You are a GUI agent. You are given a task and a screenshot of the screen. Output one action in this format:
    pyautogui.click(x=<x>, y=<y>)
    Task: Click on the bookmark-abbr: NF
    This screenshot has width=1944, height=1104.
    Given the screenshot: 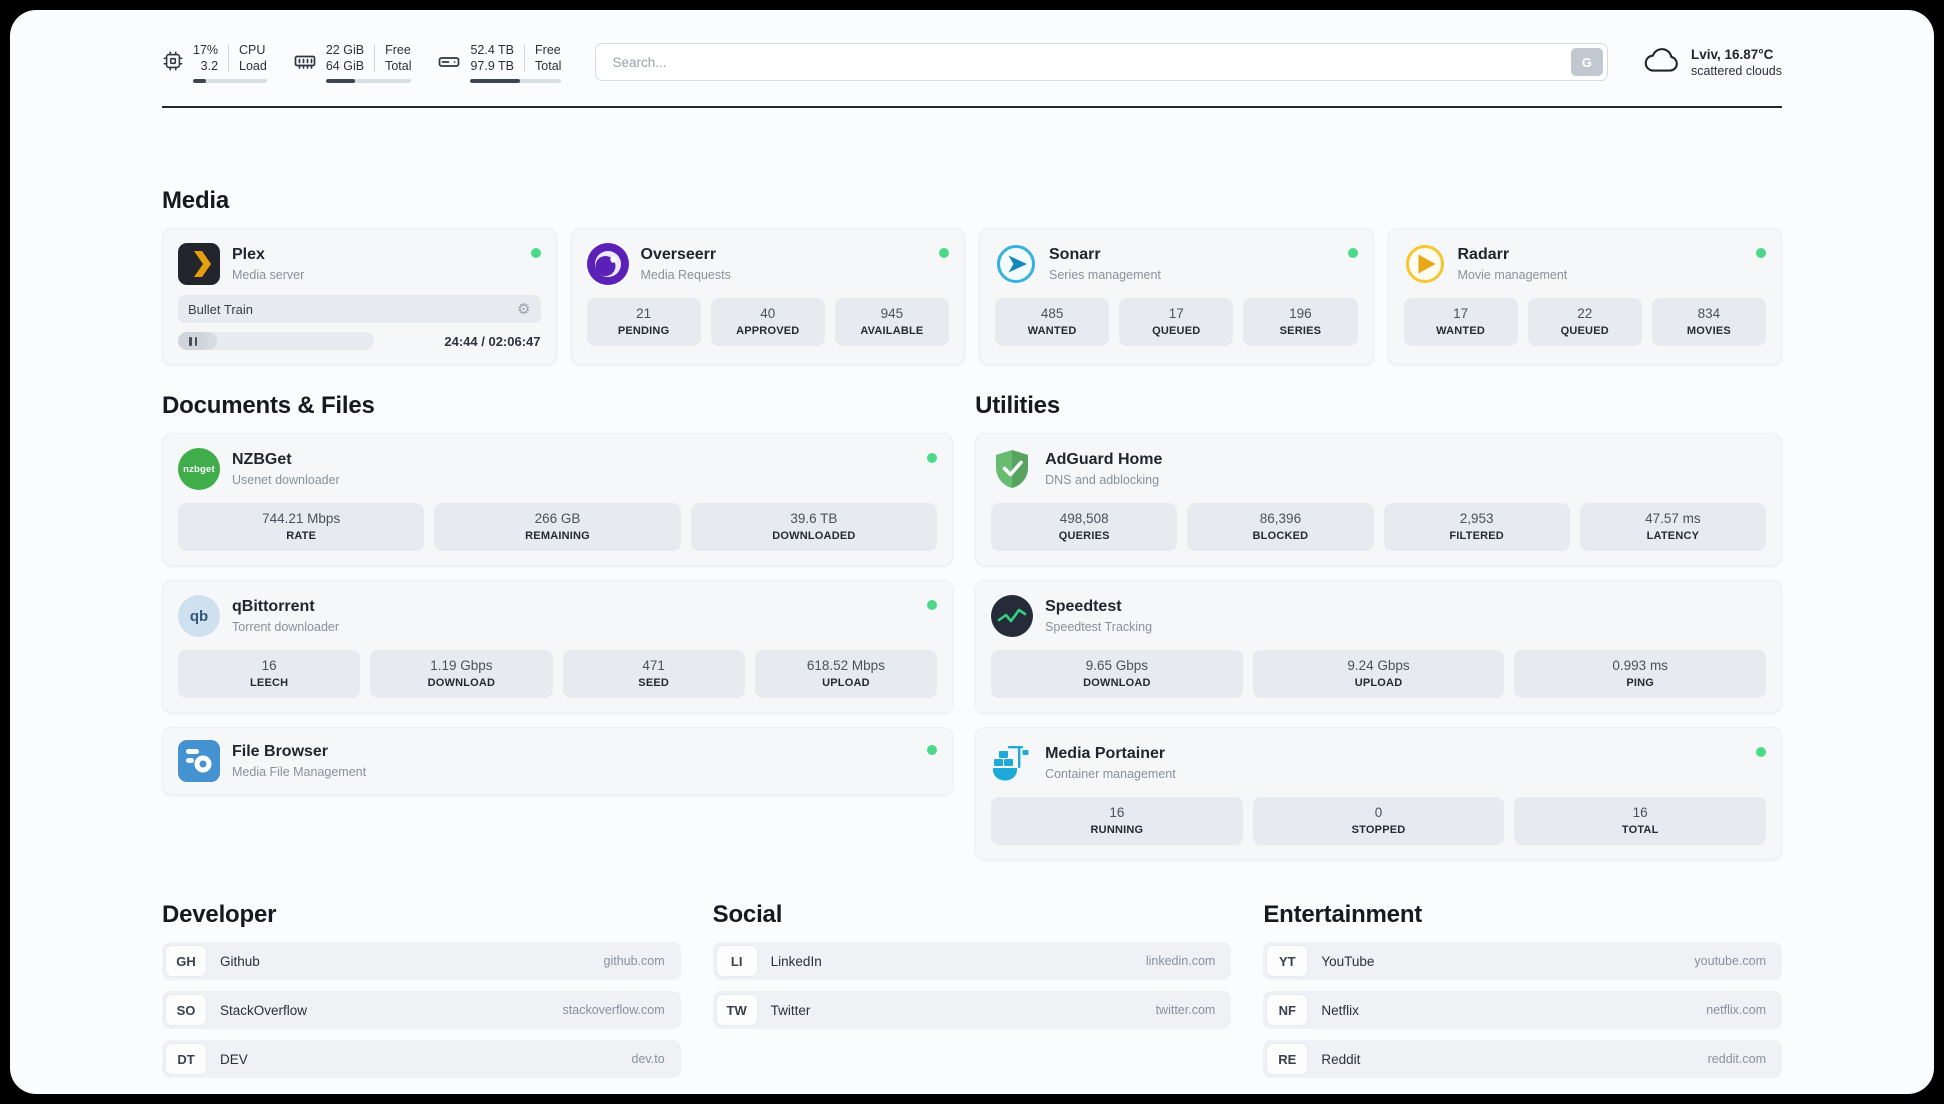 What is the action you would take?
    pyautogui.click(x=1287, y=1010)
    